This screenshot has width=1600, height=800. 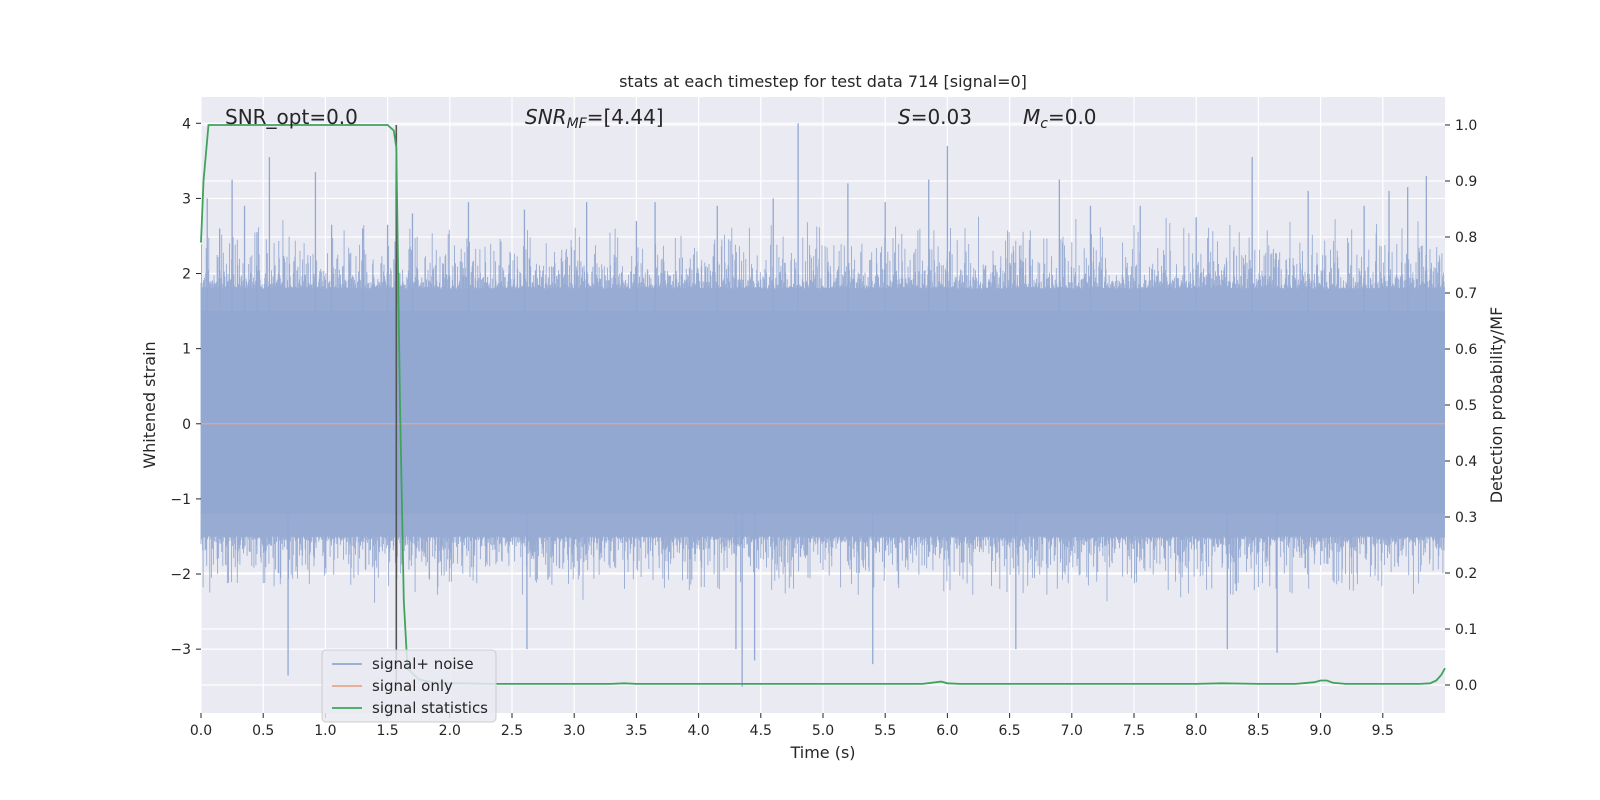 What do you see at coordinates (325, 731) in the screenshot?
I see `x-tick-label: 1.0` at bounding box center [325, 731].